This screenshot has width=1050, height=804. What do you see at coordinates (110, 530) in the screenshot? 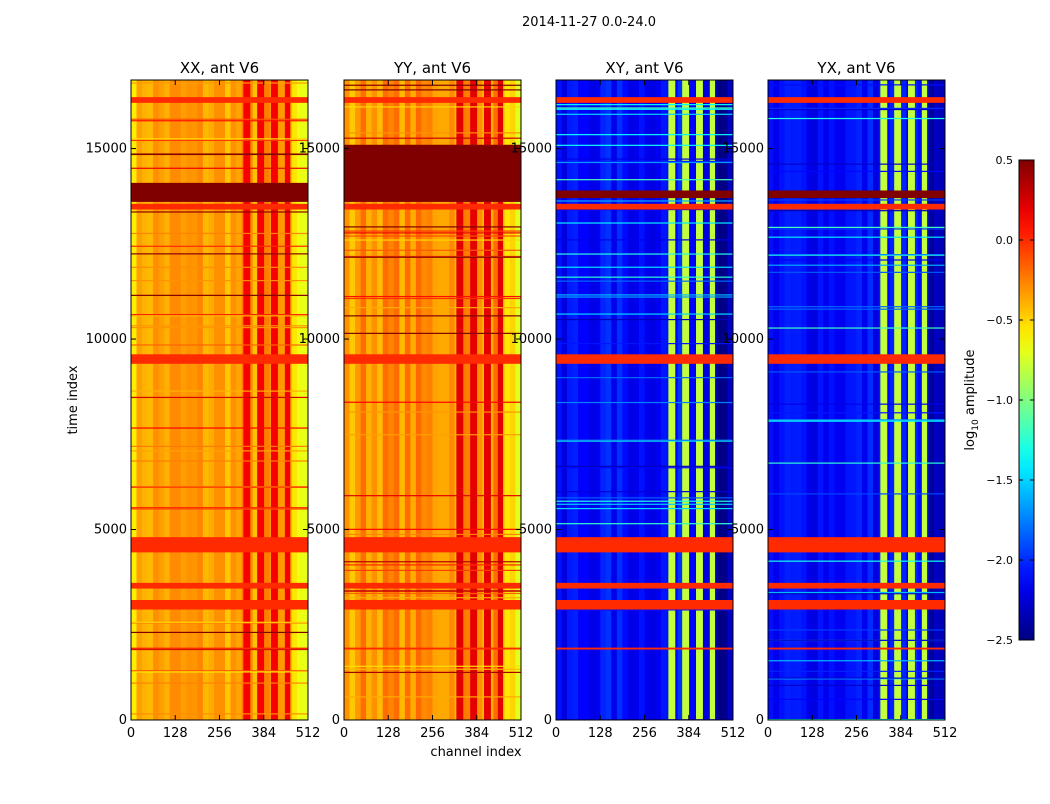
I see `y-tick-label: 5000` at bounding box center [110, 530].